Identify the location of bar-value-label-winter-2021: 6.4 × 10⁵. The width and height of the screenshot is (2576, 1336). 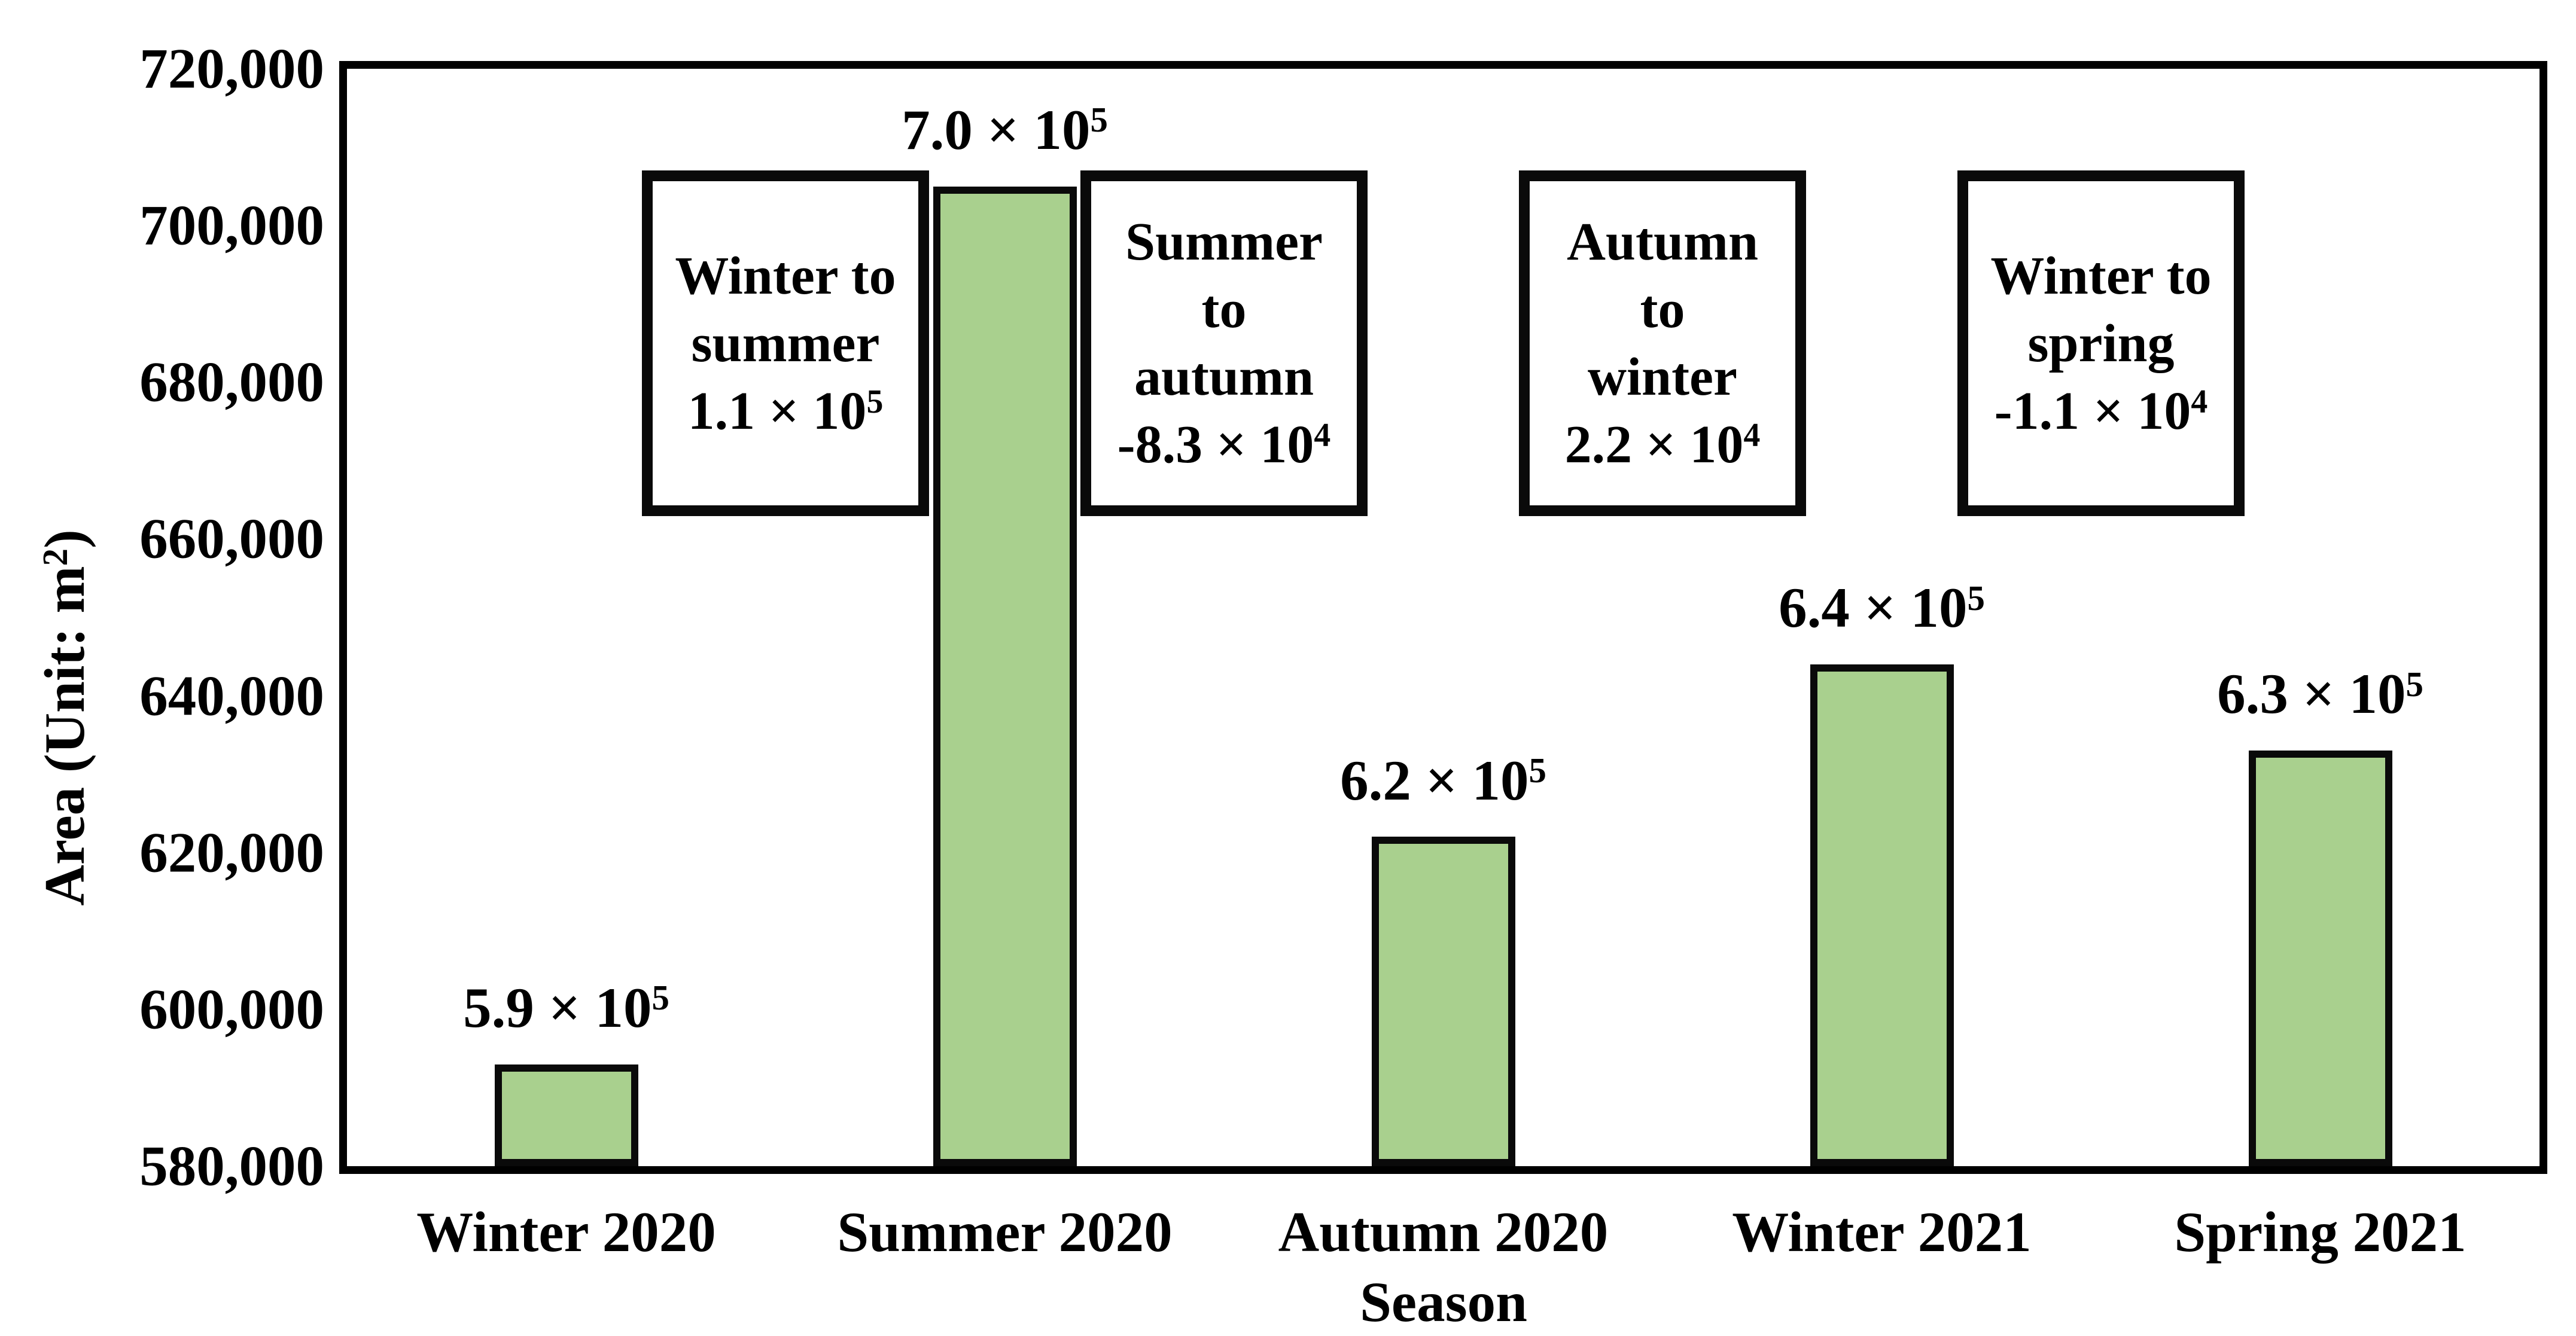
(1882, 607).